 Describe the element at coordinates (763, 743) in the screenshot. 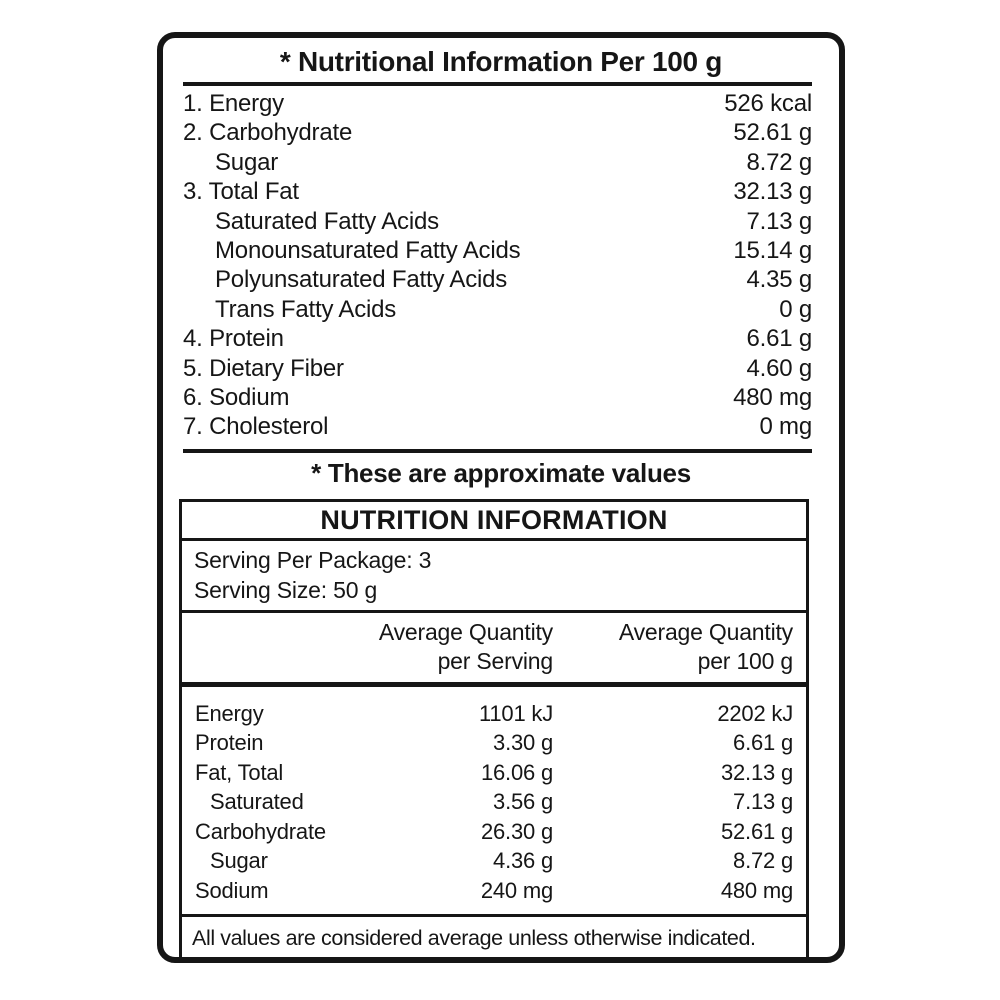

I see `per-100g-value: 6.61 g` at that location.